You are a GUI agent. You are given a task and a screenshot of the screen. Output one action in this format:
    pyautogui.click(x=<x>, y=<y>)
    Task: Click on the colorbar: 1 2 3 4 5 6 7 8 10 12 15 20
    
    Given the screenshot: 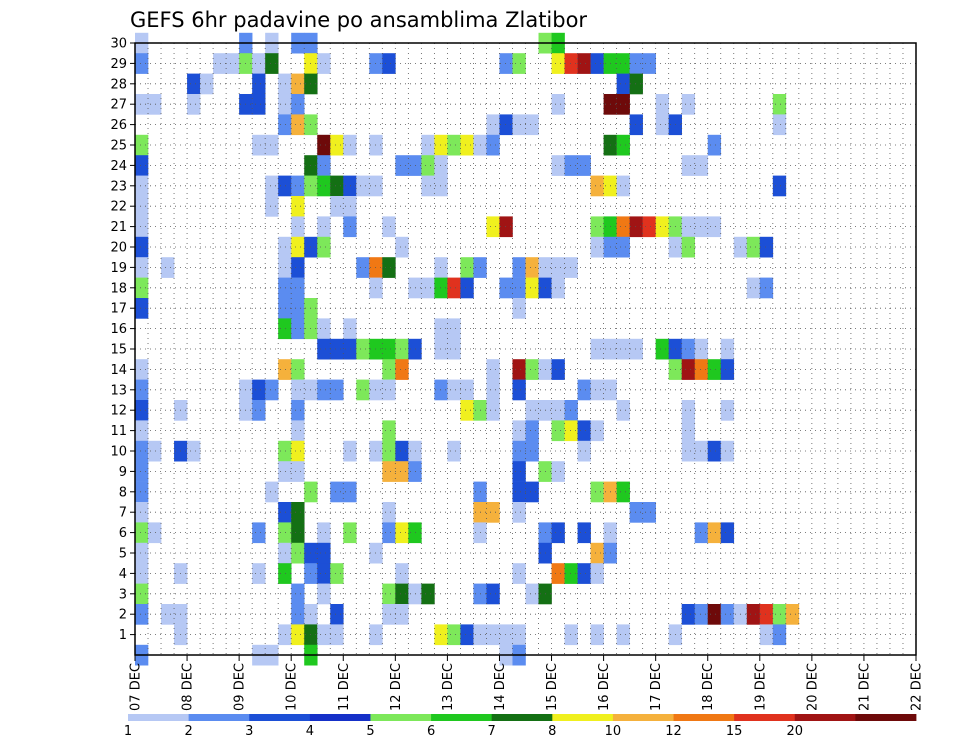 What is the action you would take?
    pyautogui.click(x=520, y=726)
    